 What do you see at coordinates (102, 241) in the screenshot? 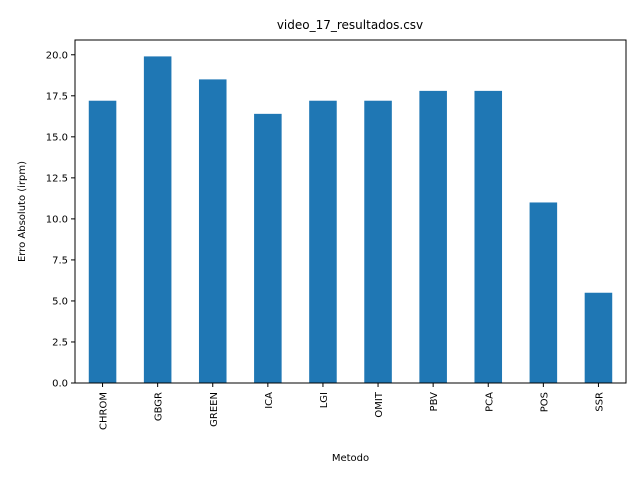
I see `bar-chrom` at bounding box center [102, 241].